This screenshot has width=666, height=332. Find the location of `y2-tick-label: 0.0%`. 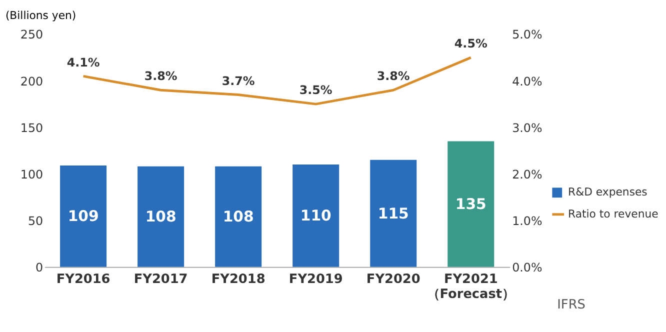

y2-tick-label: 0.0% is located at coordinates (527, 267).